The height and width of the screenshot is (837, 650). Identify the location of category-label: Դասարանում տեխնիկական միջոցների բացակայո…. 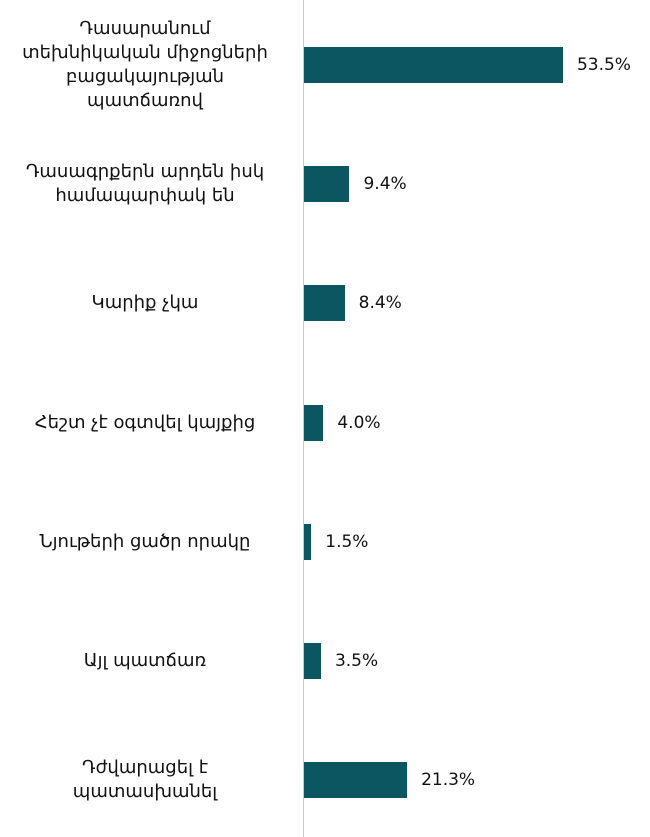
(145, 64).